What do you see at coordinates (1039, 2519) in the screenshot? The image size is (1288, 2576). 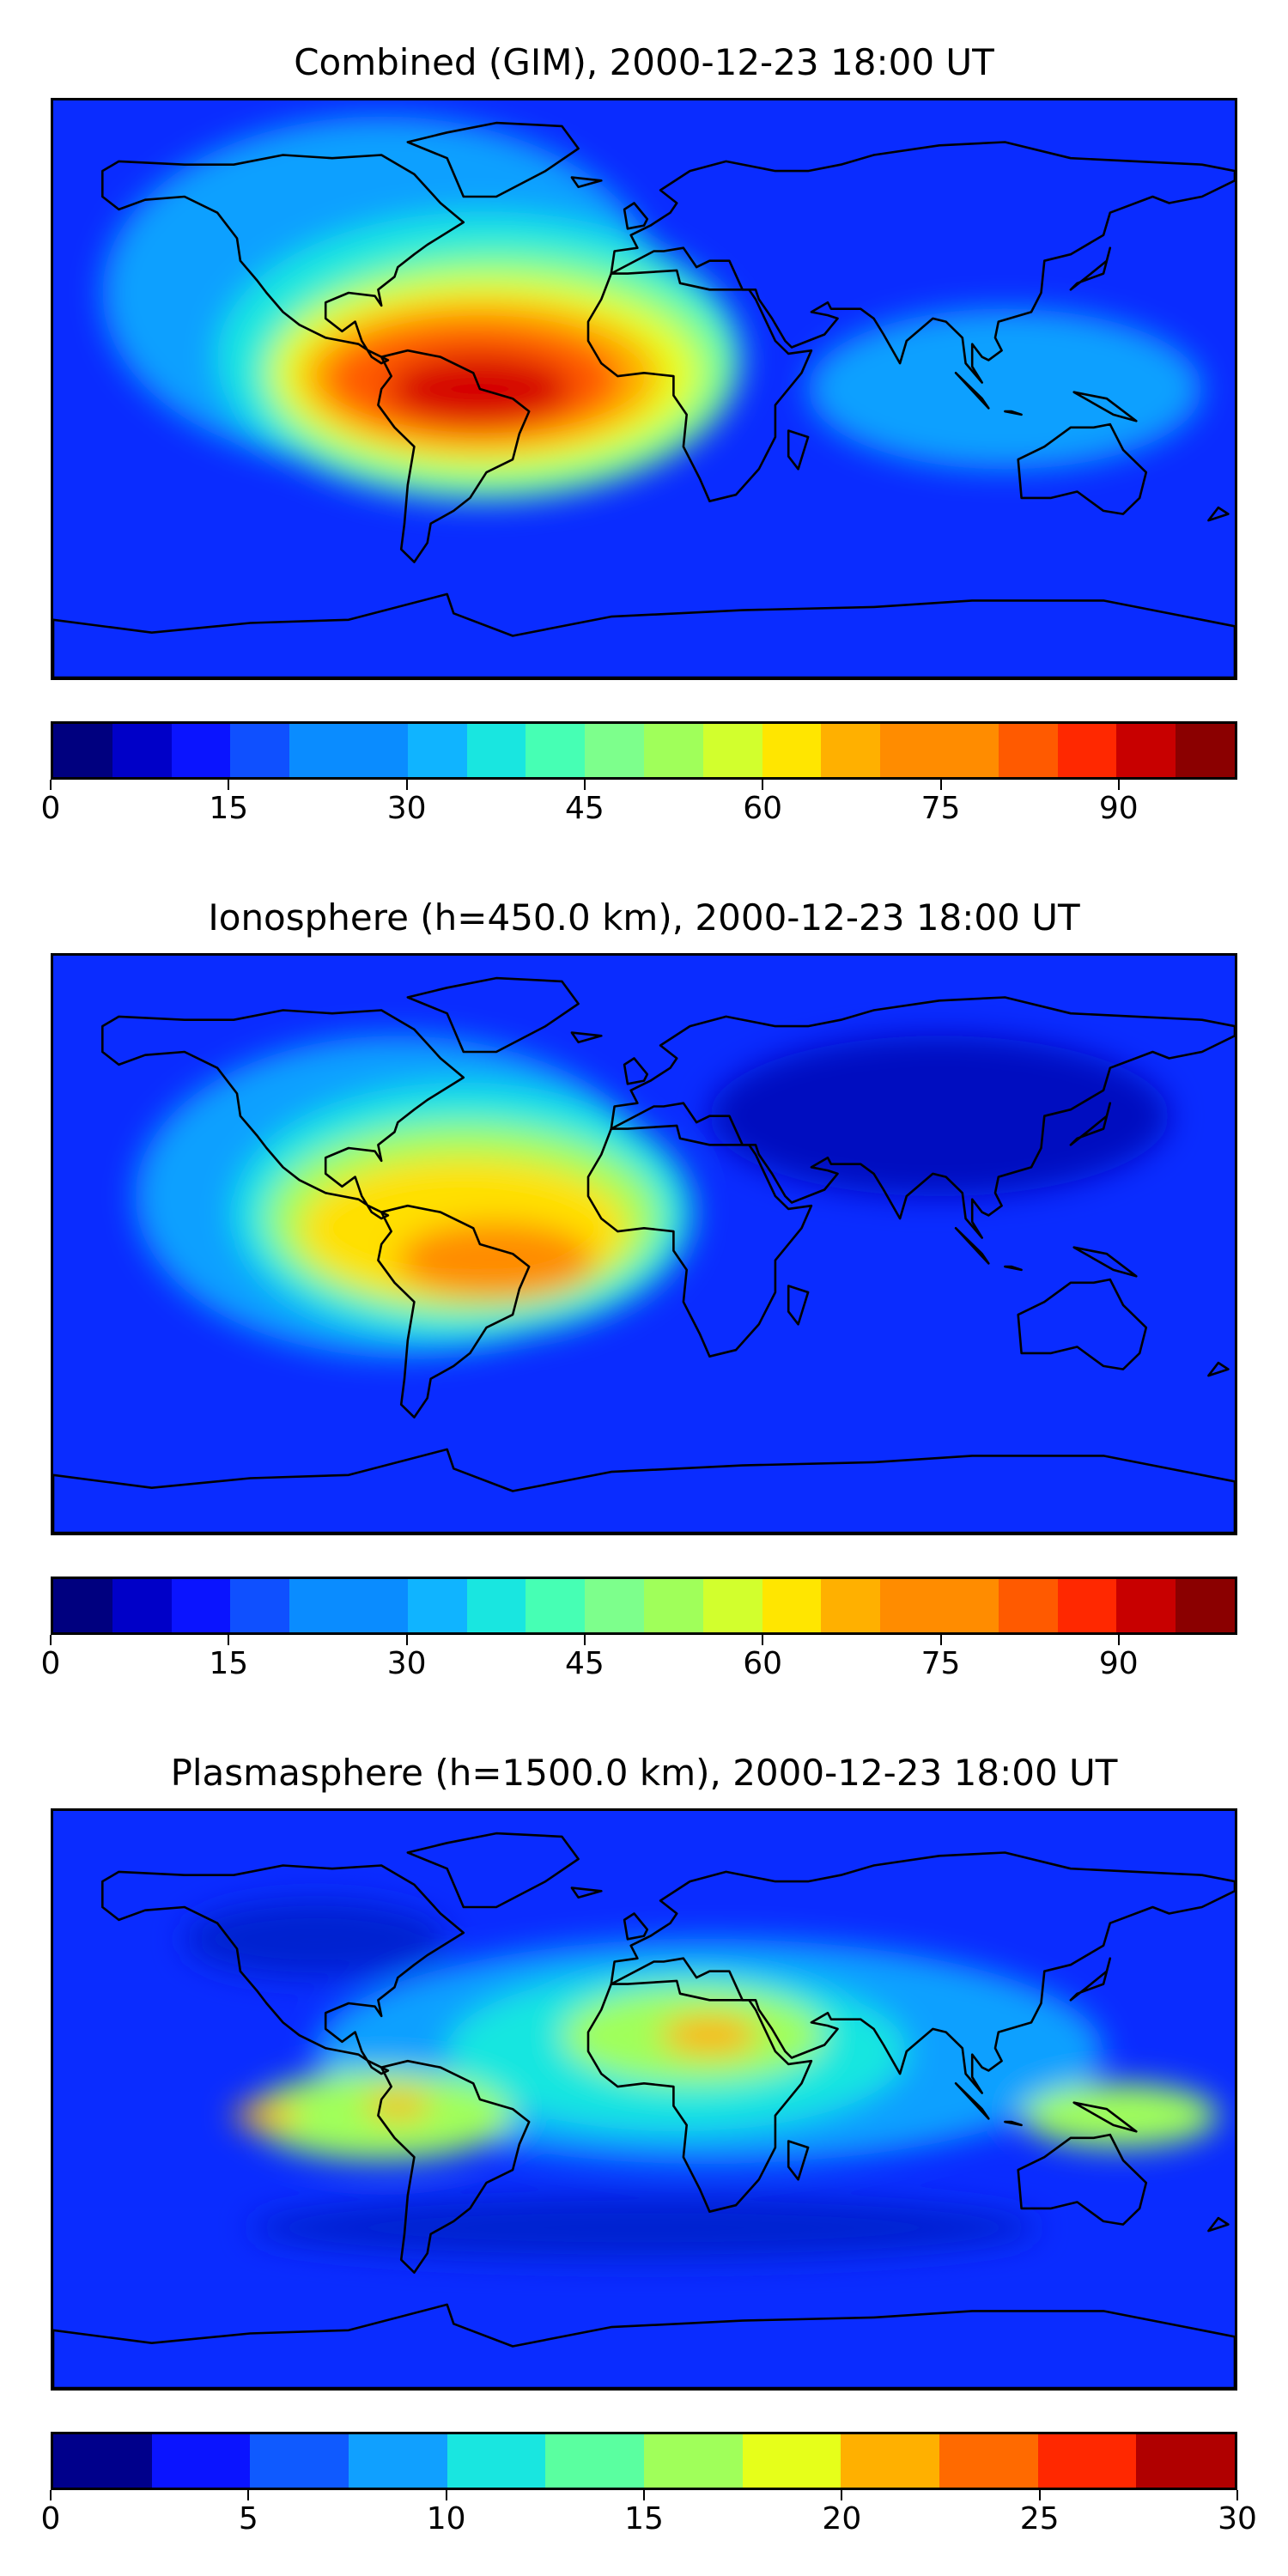 I see `colorbar-tick-label: 25` at bounding box center [1039, 2519].